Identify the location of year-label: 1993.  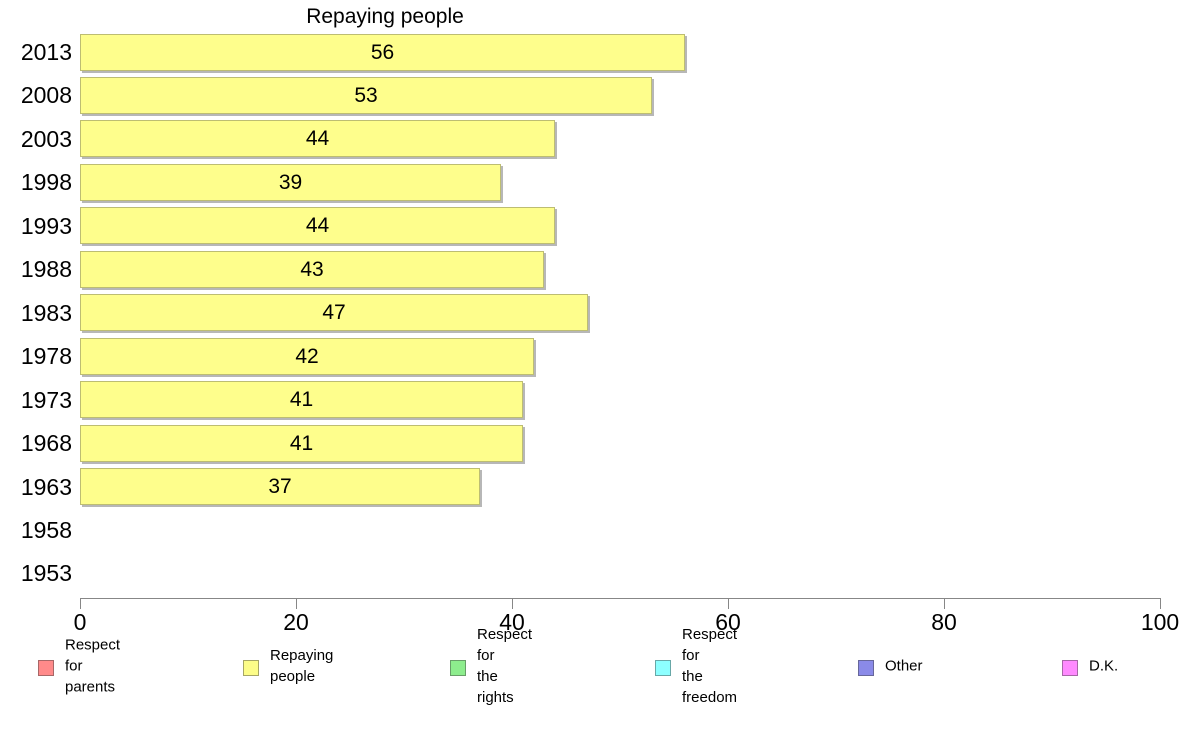
(46, 225).